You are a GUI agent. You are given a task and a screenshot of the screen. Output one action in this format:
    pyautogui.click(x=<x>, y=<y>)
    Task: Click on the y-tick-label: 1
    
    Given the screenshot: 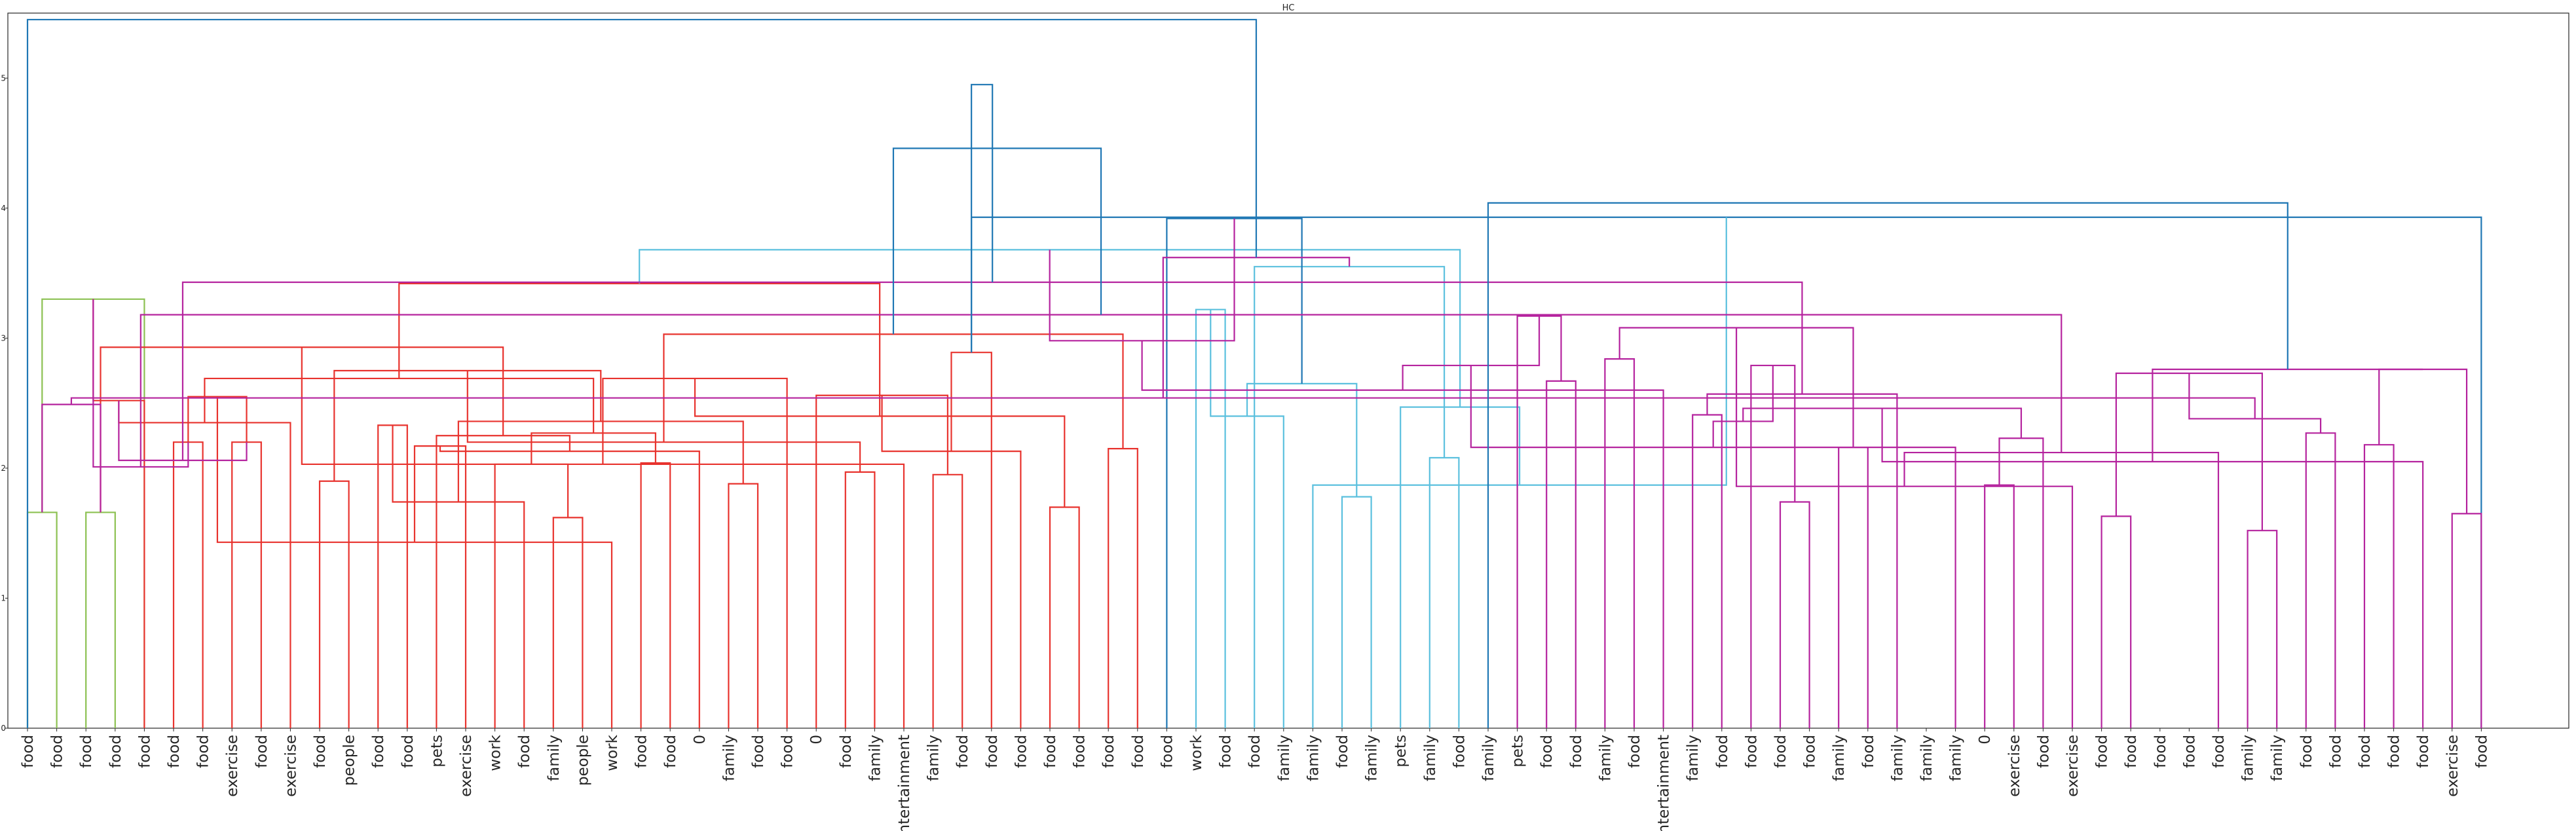 What is the action you would take?
    pyautogui.click(x=3, y=597)
    